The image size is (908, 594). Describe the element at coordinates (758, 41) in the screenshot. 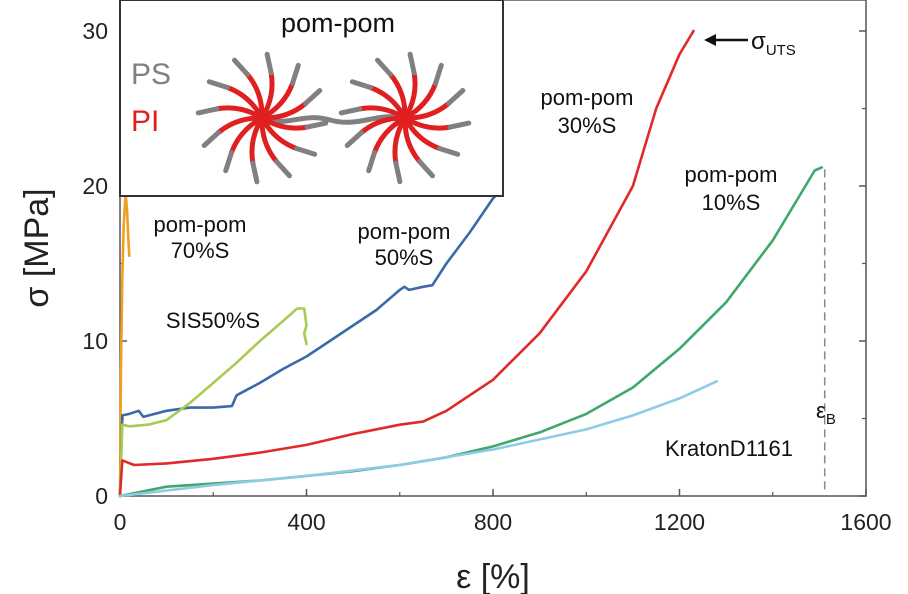

I see `uts-symbol: σ` at that location.